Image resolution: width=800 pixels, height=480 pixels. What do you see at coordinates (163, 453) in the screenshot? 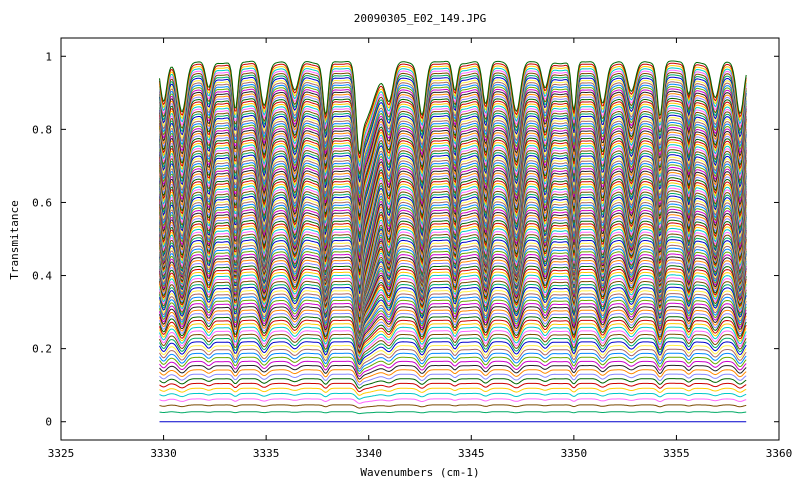
I see `x-tick-label: 3330` at bounding box center [163, 453].